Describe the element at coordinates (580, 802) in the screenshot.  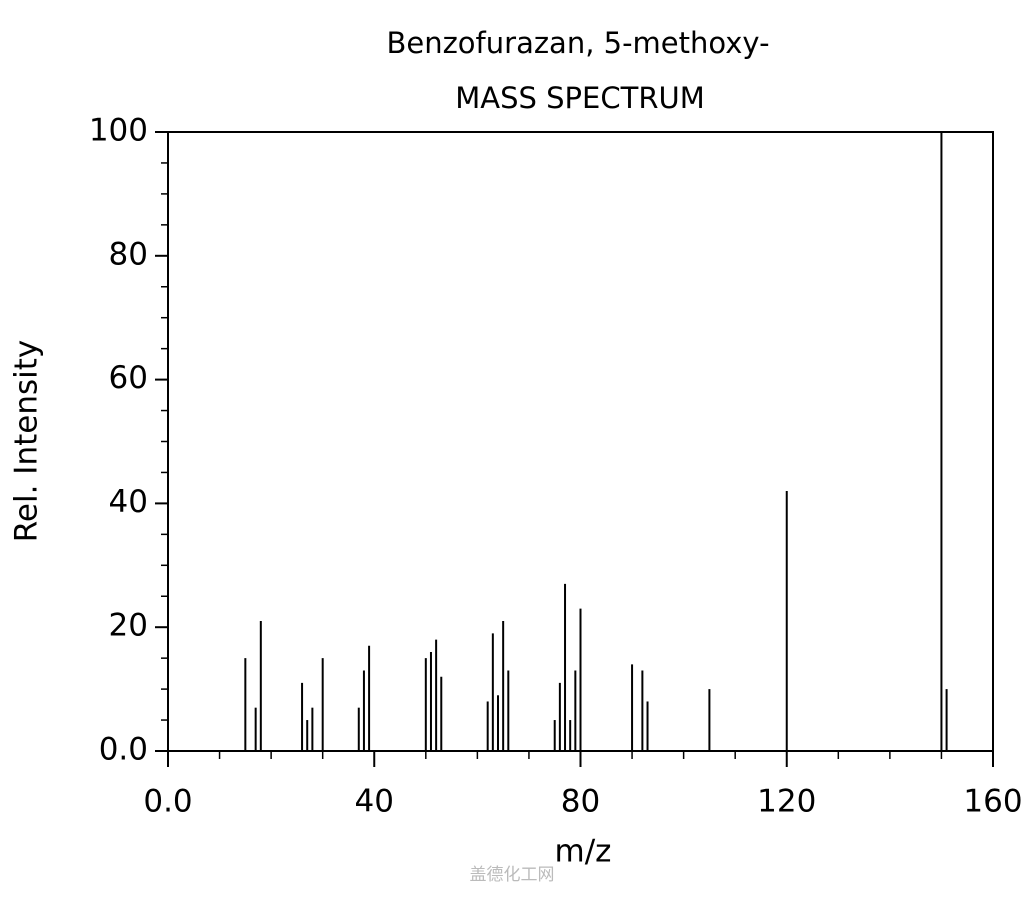
I see `x-tick-label: 80` at that location.